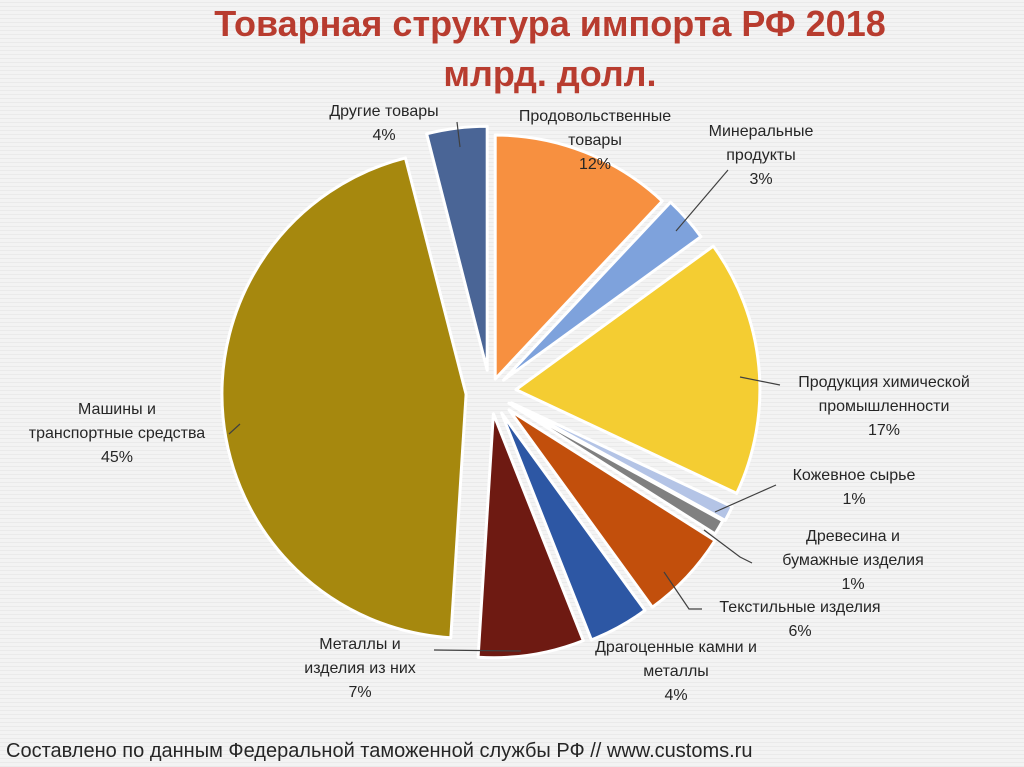 Image resolution: width=1024 pixels, height=767 pixels. Describe the element at coordinates (383, 123) in the screenshot. I see `slice-label-other: Другие товары 4%` at that location.